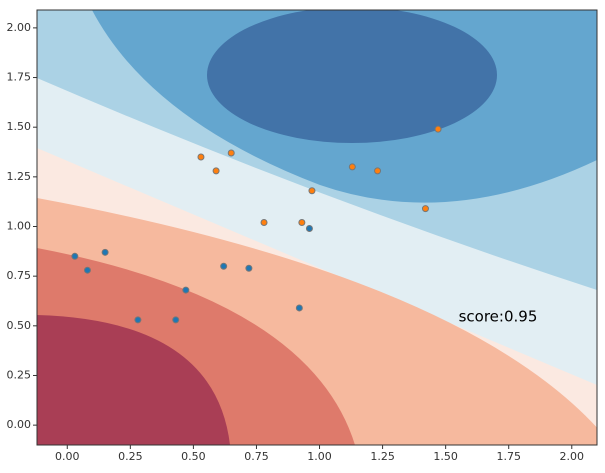 The width and height of the screenshot is (605, 473). What do you see at coordinates (382, 456) in the screenshot?
I see `x-tick-label: 1.25` at bounding box center [382, 456].